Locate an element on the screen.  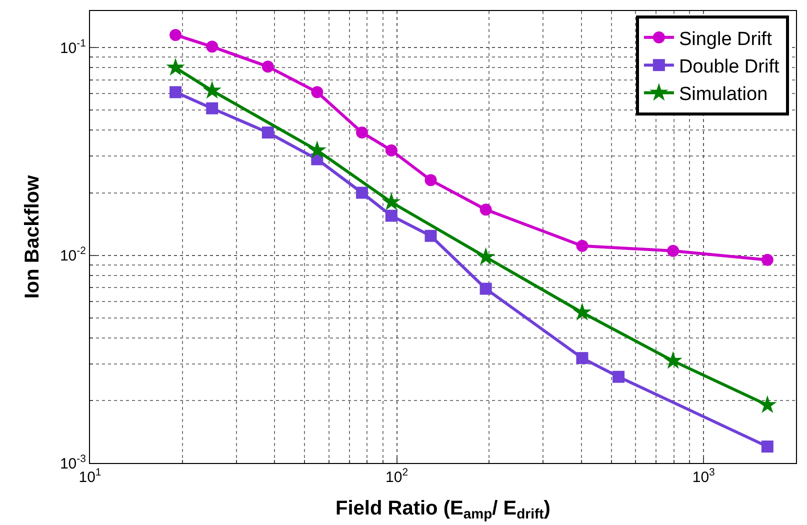
legend-label: Double Drift is located at coordinates (729, 67).